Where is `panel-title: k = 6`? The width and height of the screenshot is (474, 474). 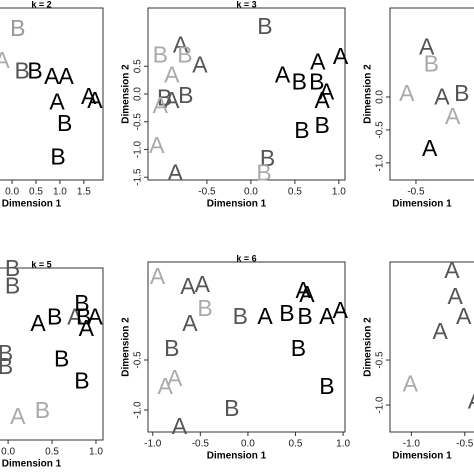
panel-title: k = 6 is located at coordinates (246, 258).